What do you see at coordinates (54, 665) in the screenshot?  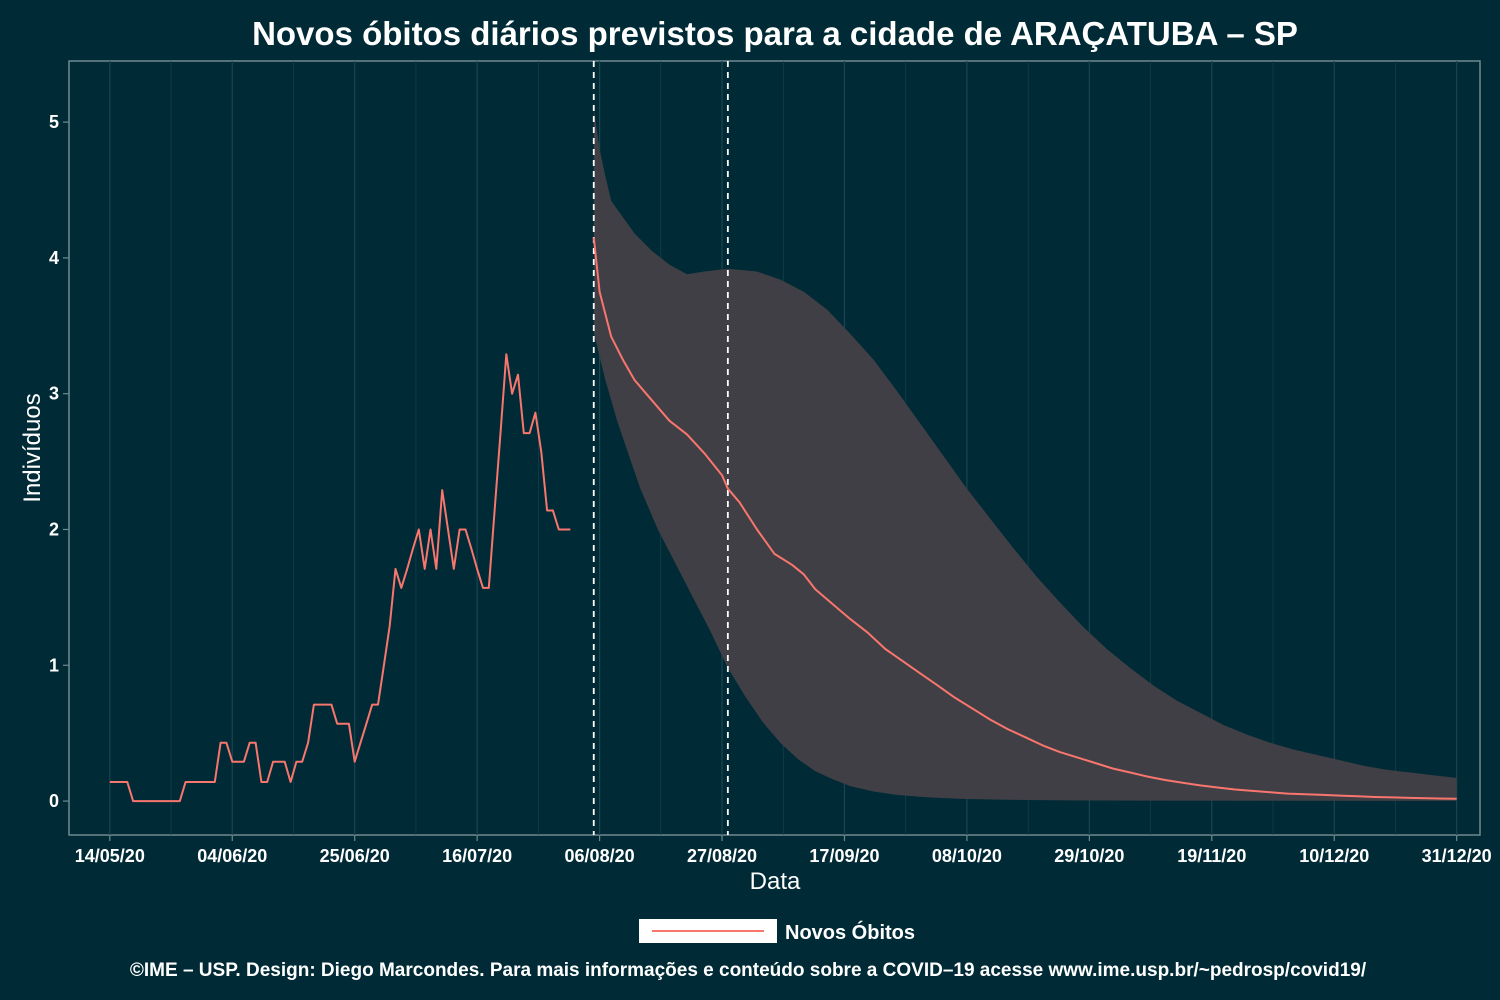 I see `y-tick-label: 1` at bounding box center [54, 665].